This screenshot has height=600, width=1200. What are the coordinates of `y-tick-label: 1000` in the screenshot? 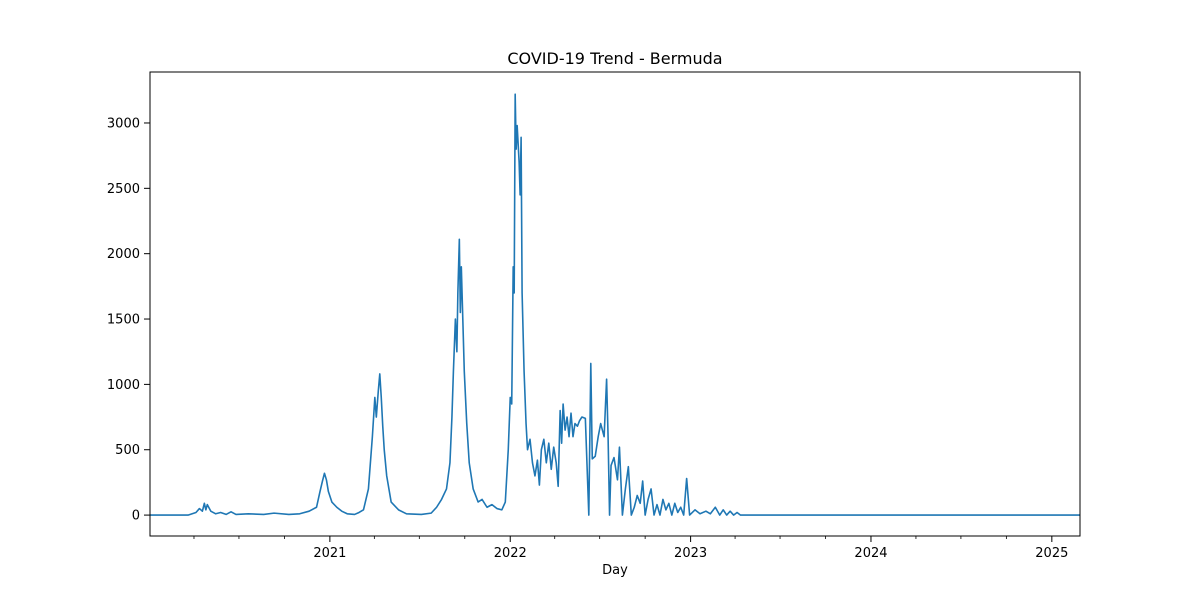 It's located at (123, 385).